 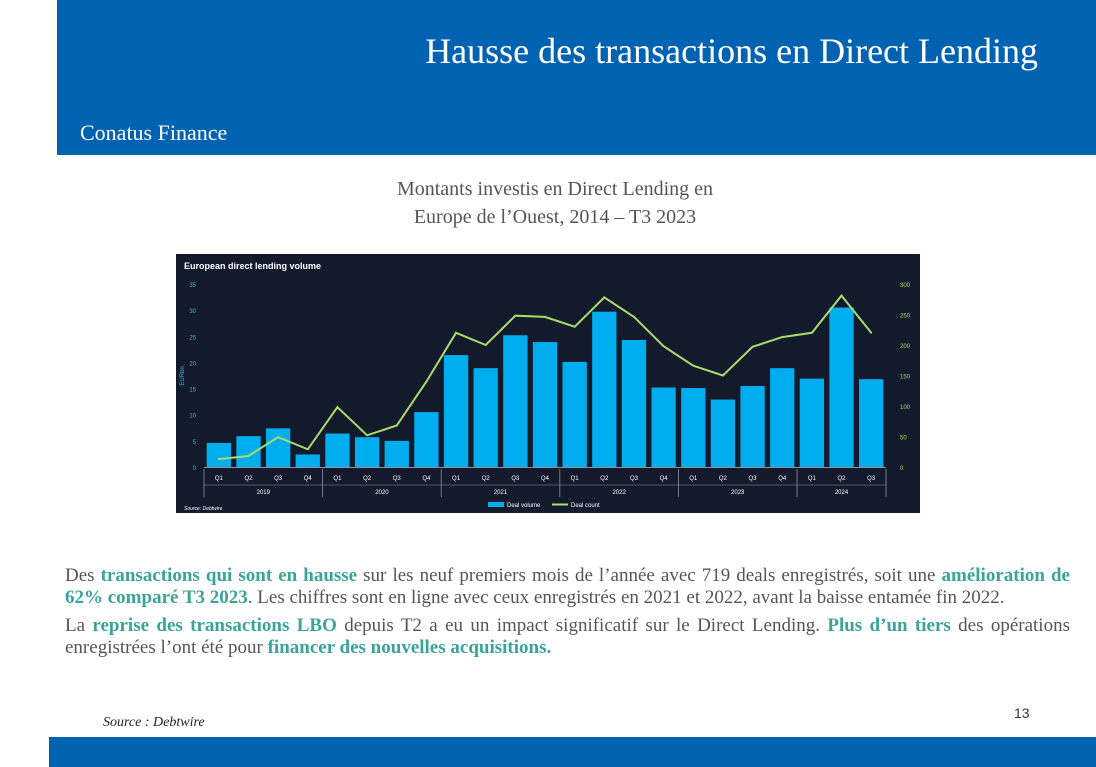 I want to click on y-tick-label: 10, so click(x=192, y=417).